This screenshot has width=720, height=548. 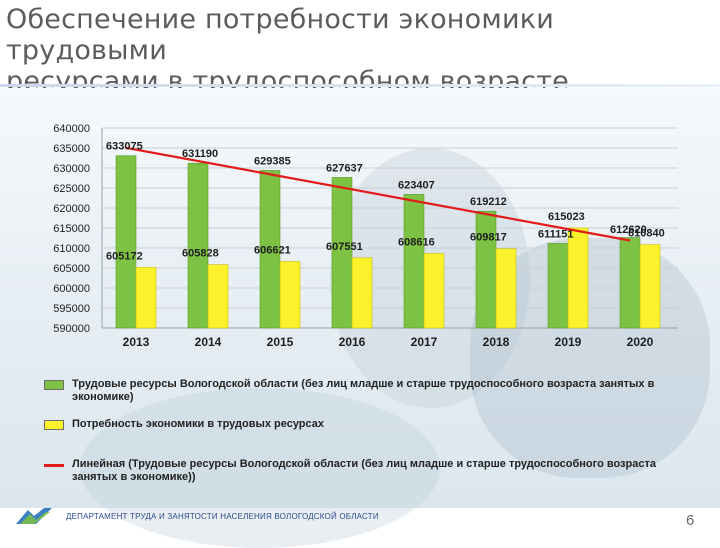 I want to click on legend-swatch-green, so click(x=54, y=385).